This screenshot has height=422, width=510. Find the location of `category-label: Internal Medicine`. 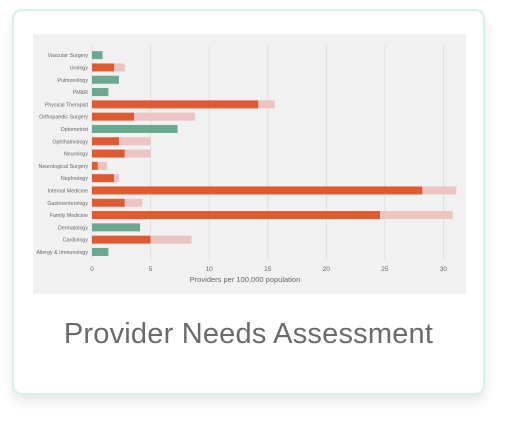

category-label: Internal Medicine is located at coordinates (68, 191).